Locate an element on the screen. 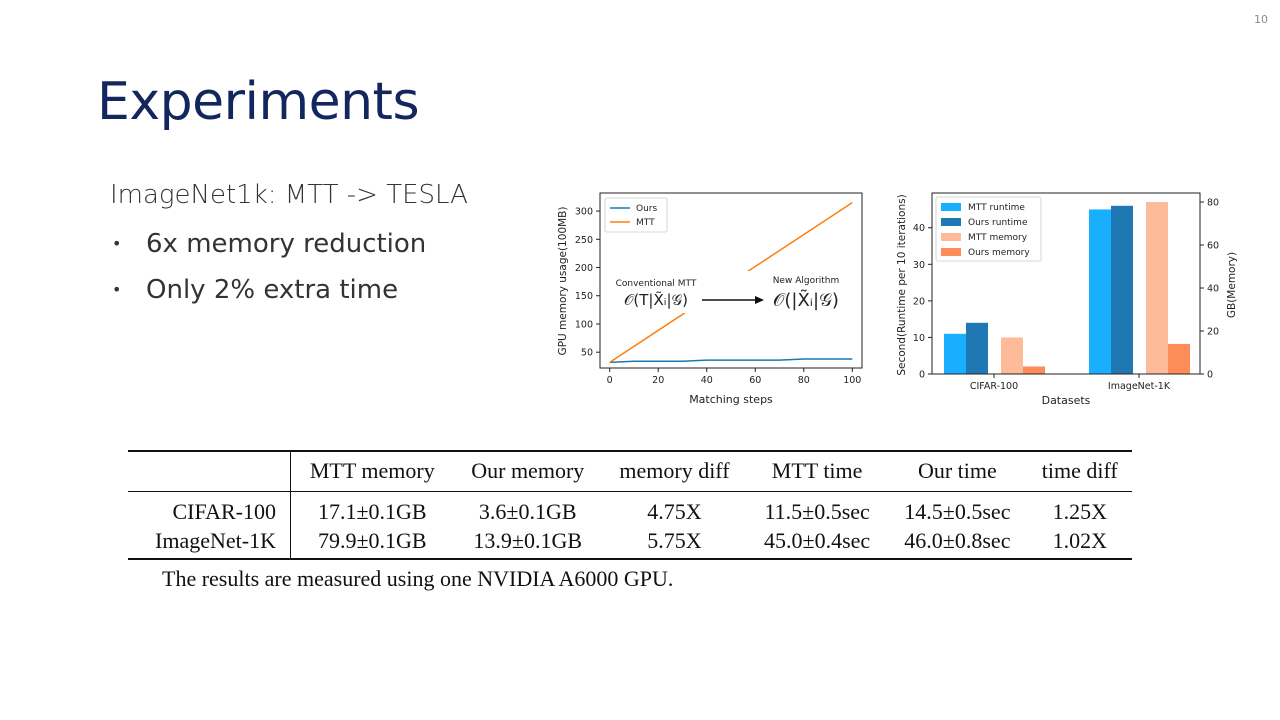 This screenshot has height=720, width=1280. left-y-axis-label: Second(Runtime per 10 iterations) is located at coordinates (902, 284).